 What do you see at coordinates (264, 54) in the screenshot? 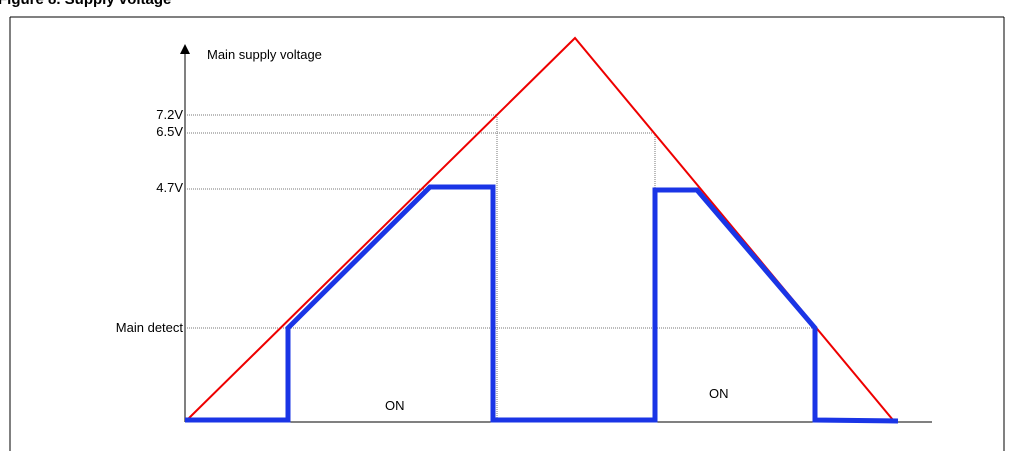
I see `axis-label: Main supply voltage` at bounding box center [264, 54].